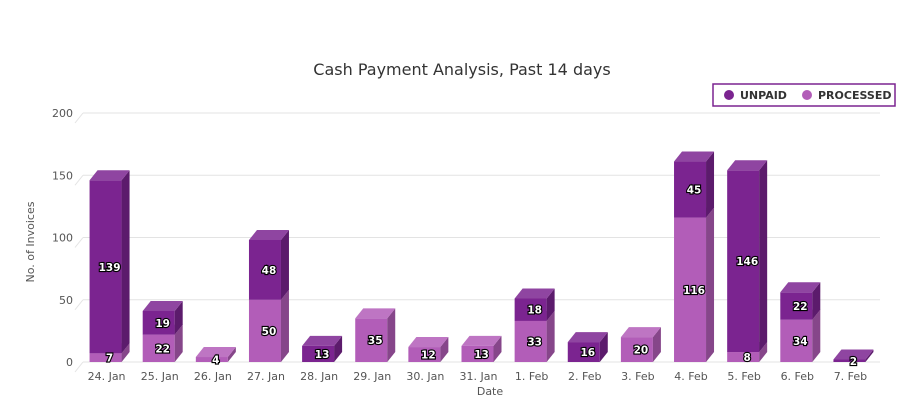 The height and width of the screenshot is (400, 900). Describe the element at coordinates (797, 376) in the screenshot. I see `x-tick-label: 6. Feb` at that location.